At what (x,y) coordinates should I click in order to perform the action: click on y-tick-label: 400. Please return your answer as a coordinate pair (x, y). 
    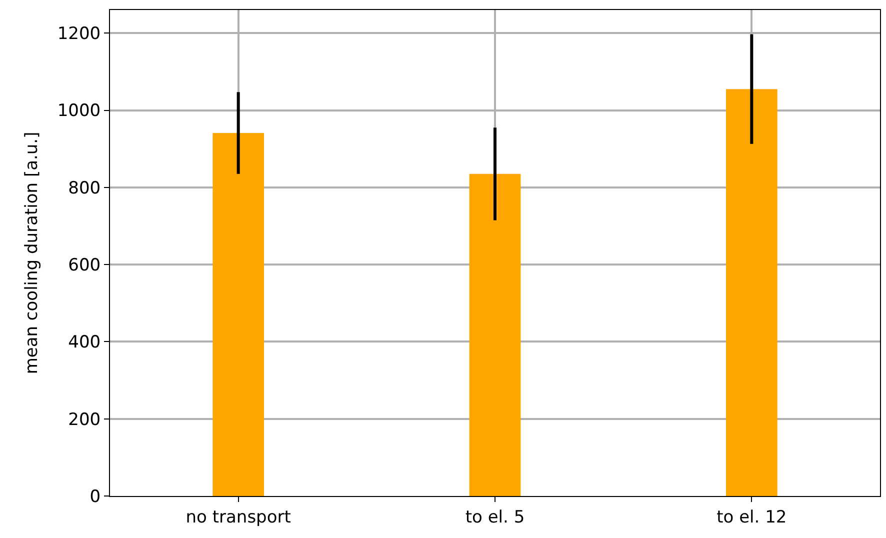
    Looking at the image, I should click on (84, 342).